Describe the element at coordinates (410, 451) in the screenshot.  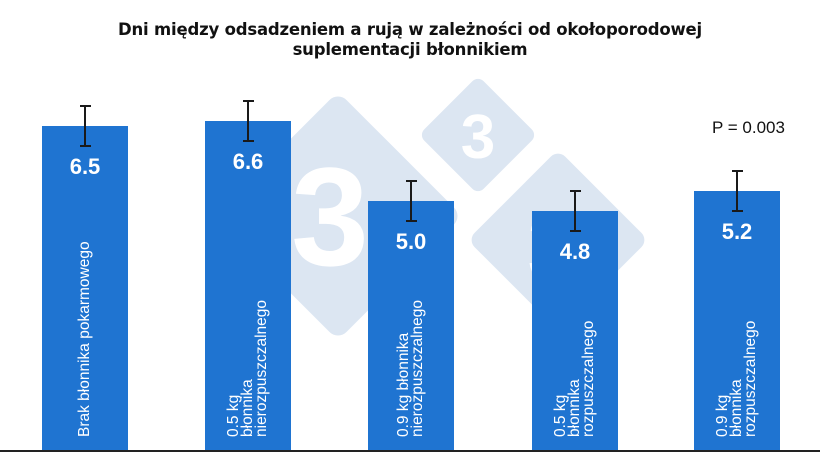
I see `x-axis-baseline` at that location.